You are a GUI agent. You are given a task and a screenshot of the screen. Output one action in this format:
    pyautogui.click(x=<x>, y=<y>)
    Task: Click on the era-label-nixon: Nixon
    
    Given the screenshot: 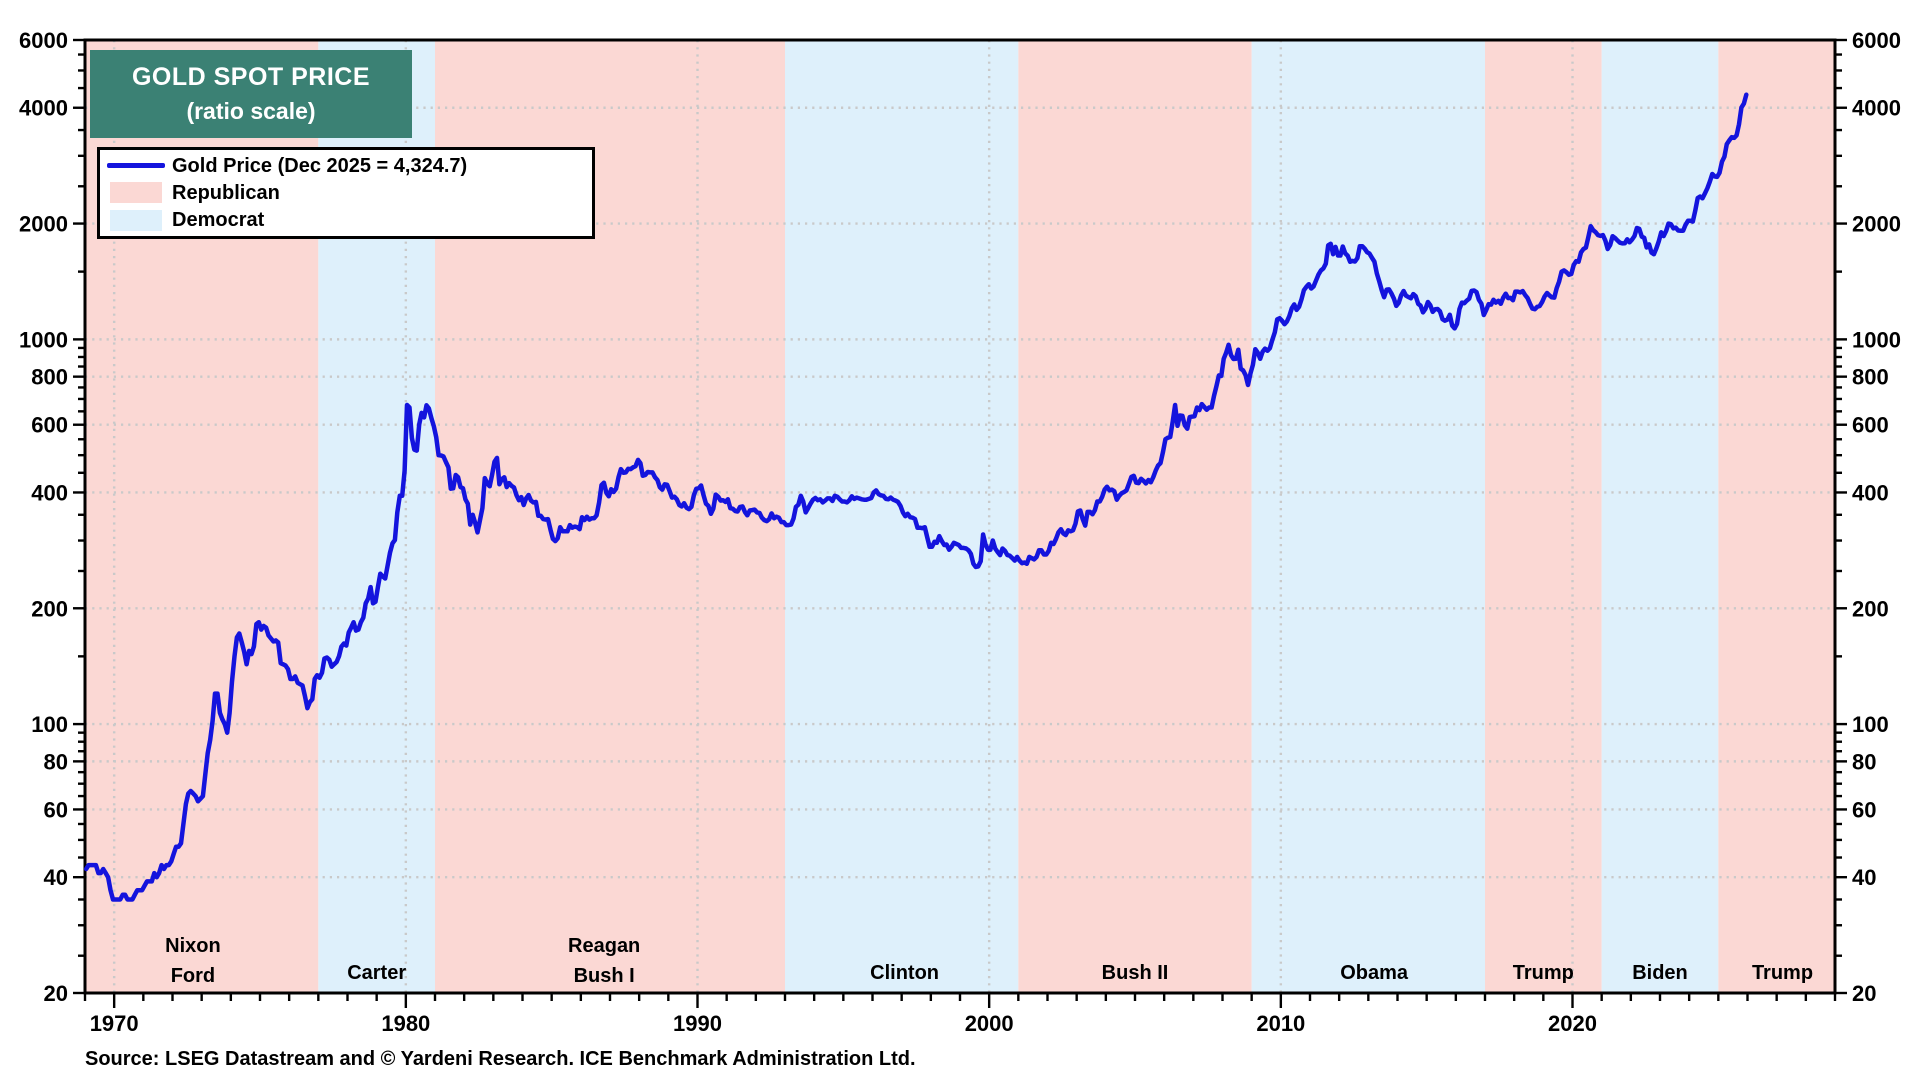 What is the action you would take?
    pyautogui.click(x=193, y=946)
    